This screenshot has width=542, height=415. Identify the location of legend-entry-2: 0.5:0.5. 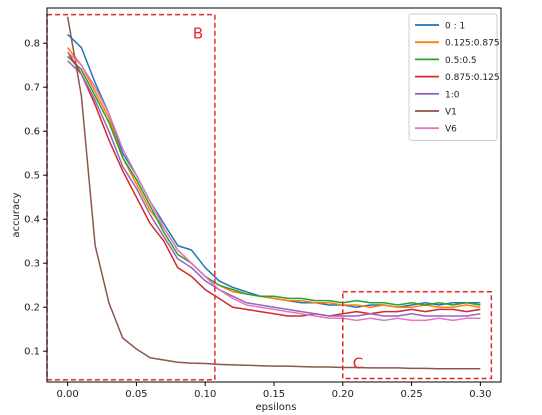
(461, 61).